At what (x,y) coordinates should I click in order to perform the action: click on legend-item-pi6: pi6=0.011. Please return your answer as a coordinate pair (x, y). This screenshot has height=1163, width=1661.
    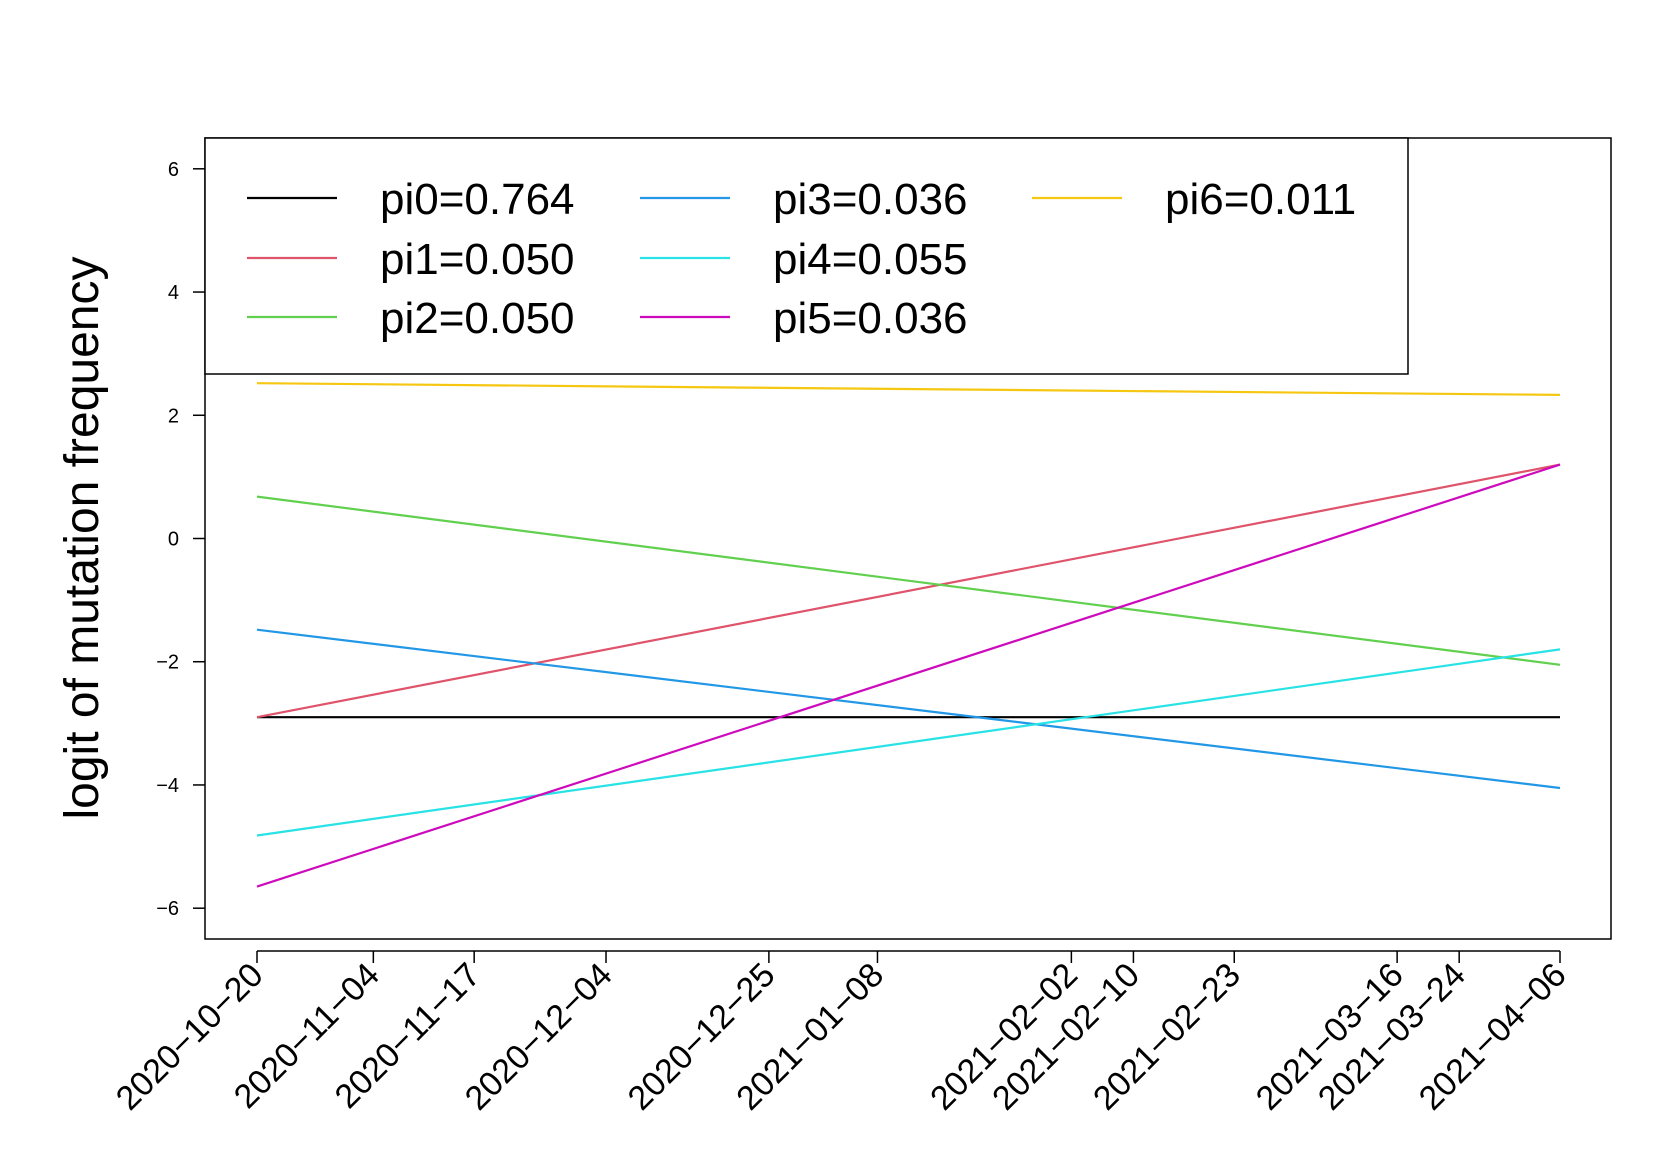
    Looking at the image, I should click on (1194, 199).